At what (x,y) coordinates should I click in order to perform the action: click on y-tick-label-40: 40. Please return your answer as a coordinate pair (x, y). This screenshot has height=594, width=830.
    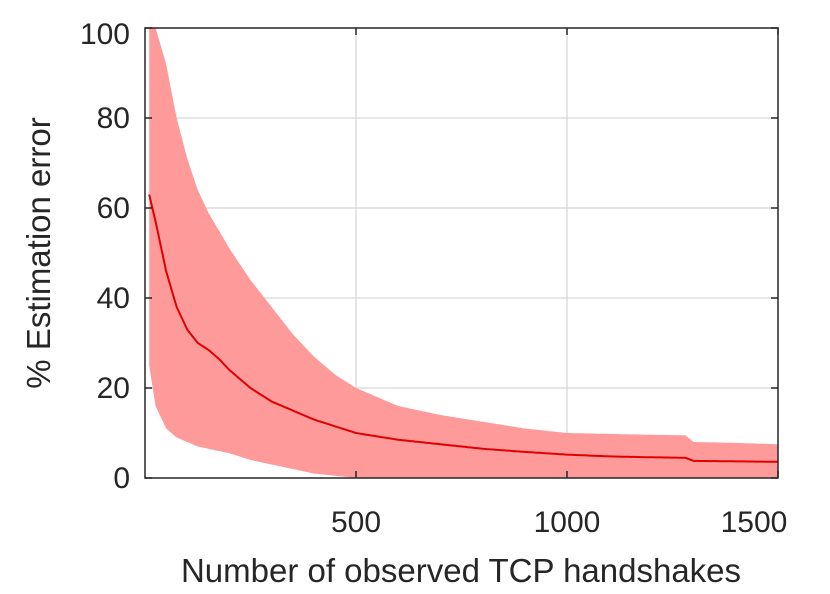
    Looking at the image, I should click on (113, 298).